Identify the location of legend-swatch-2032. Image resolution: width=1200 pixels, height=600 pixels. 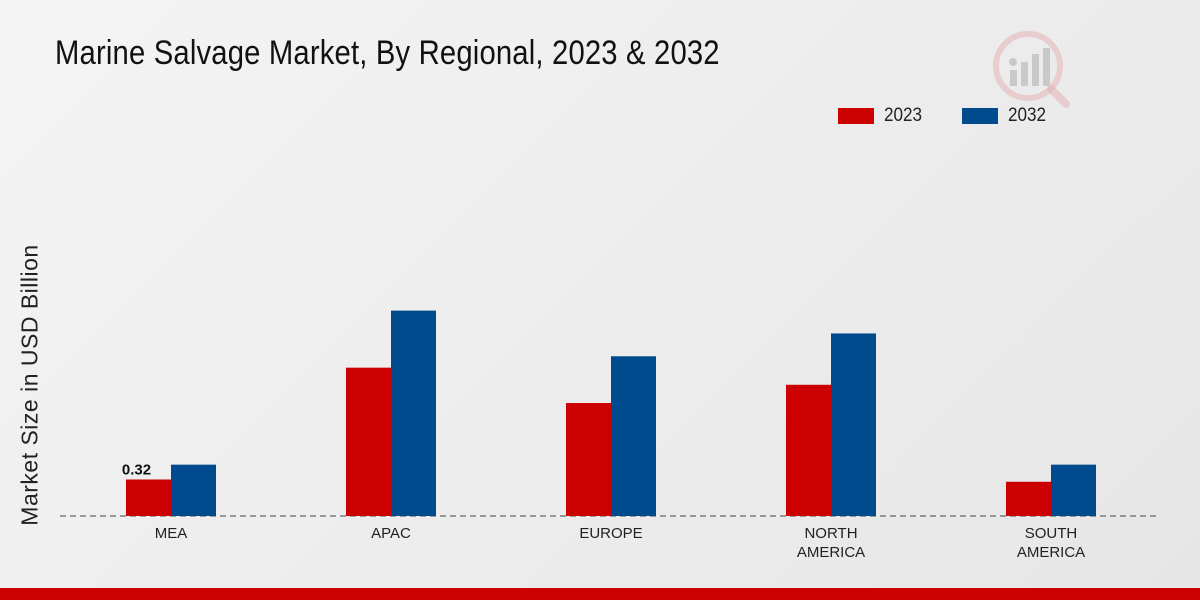
(980, 116).